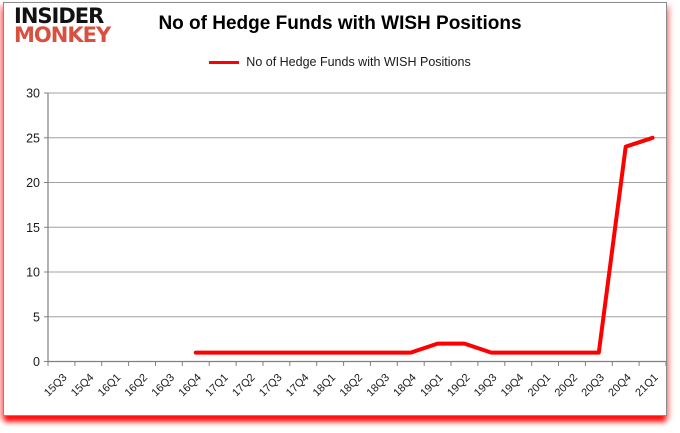  Describe the element at coordinates (358, 62) in the screenshot. I see `legend-label: No of Hedge Funds with WISH Positions` at that location.